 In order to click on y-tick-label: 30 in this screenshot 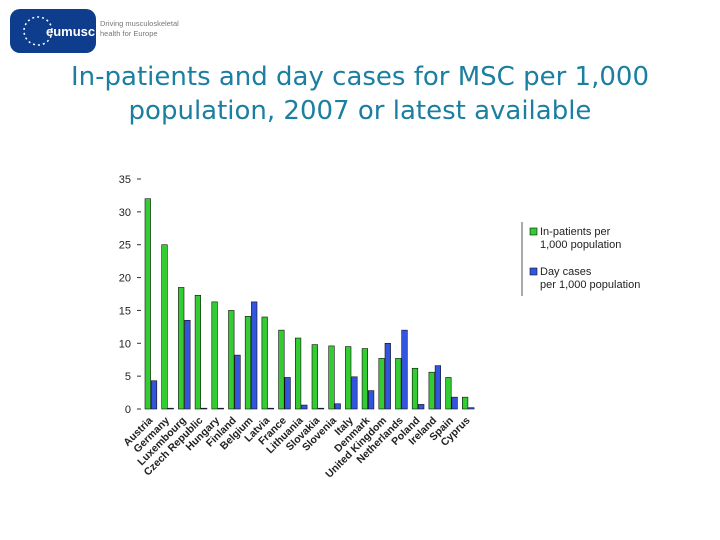, I will do `click(125, 213)`.